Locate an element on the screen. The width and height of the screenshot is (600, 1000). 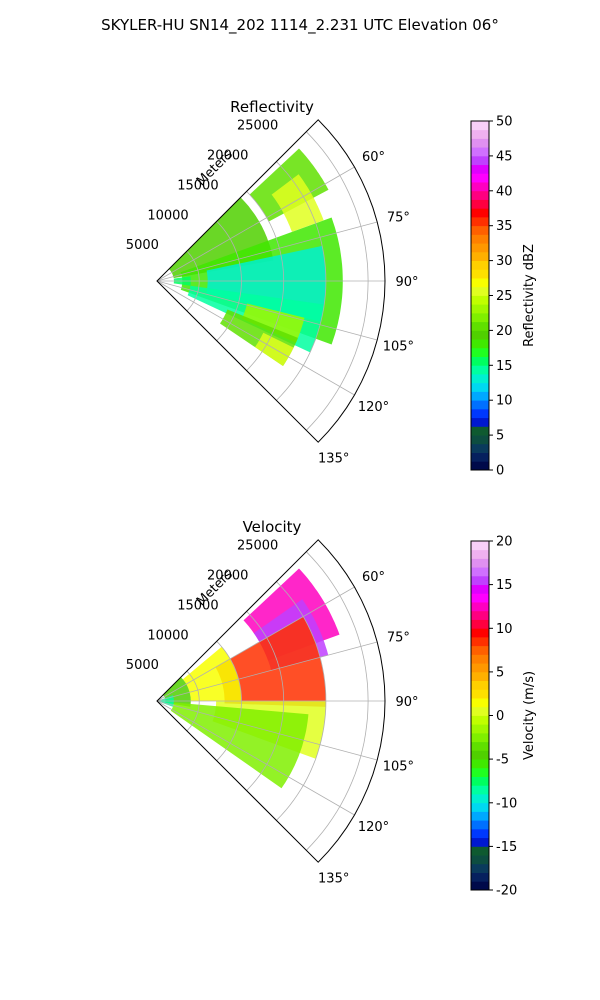
velocity-title: Velocity is located at coordinates (272, 527).